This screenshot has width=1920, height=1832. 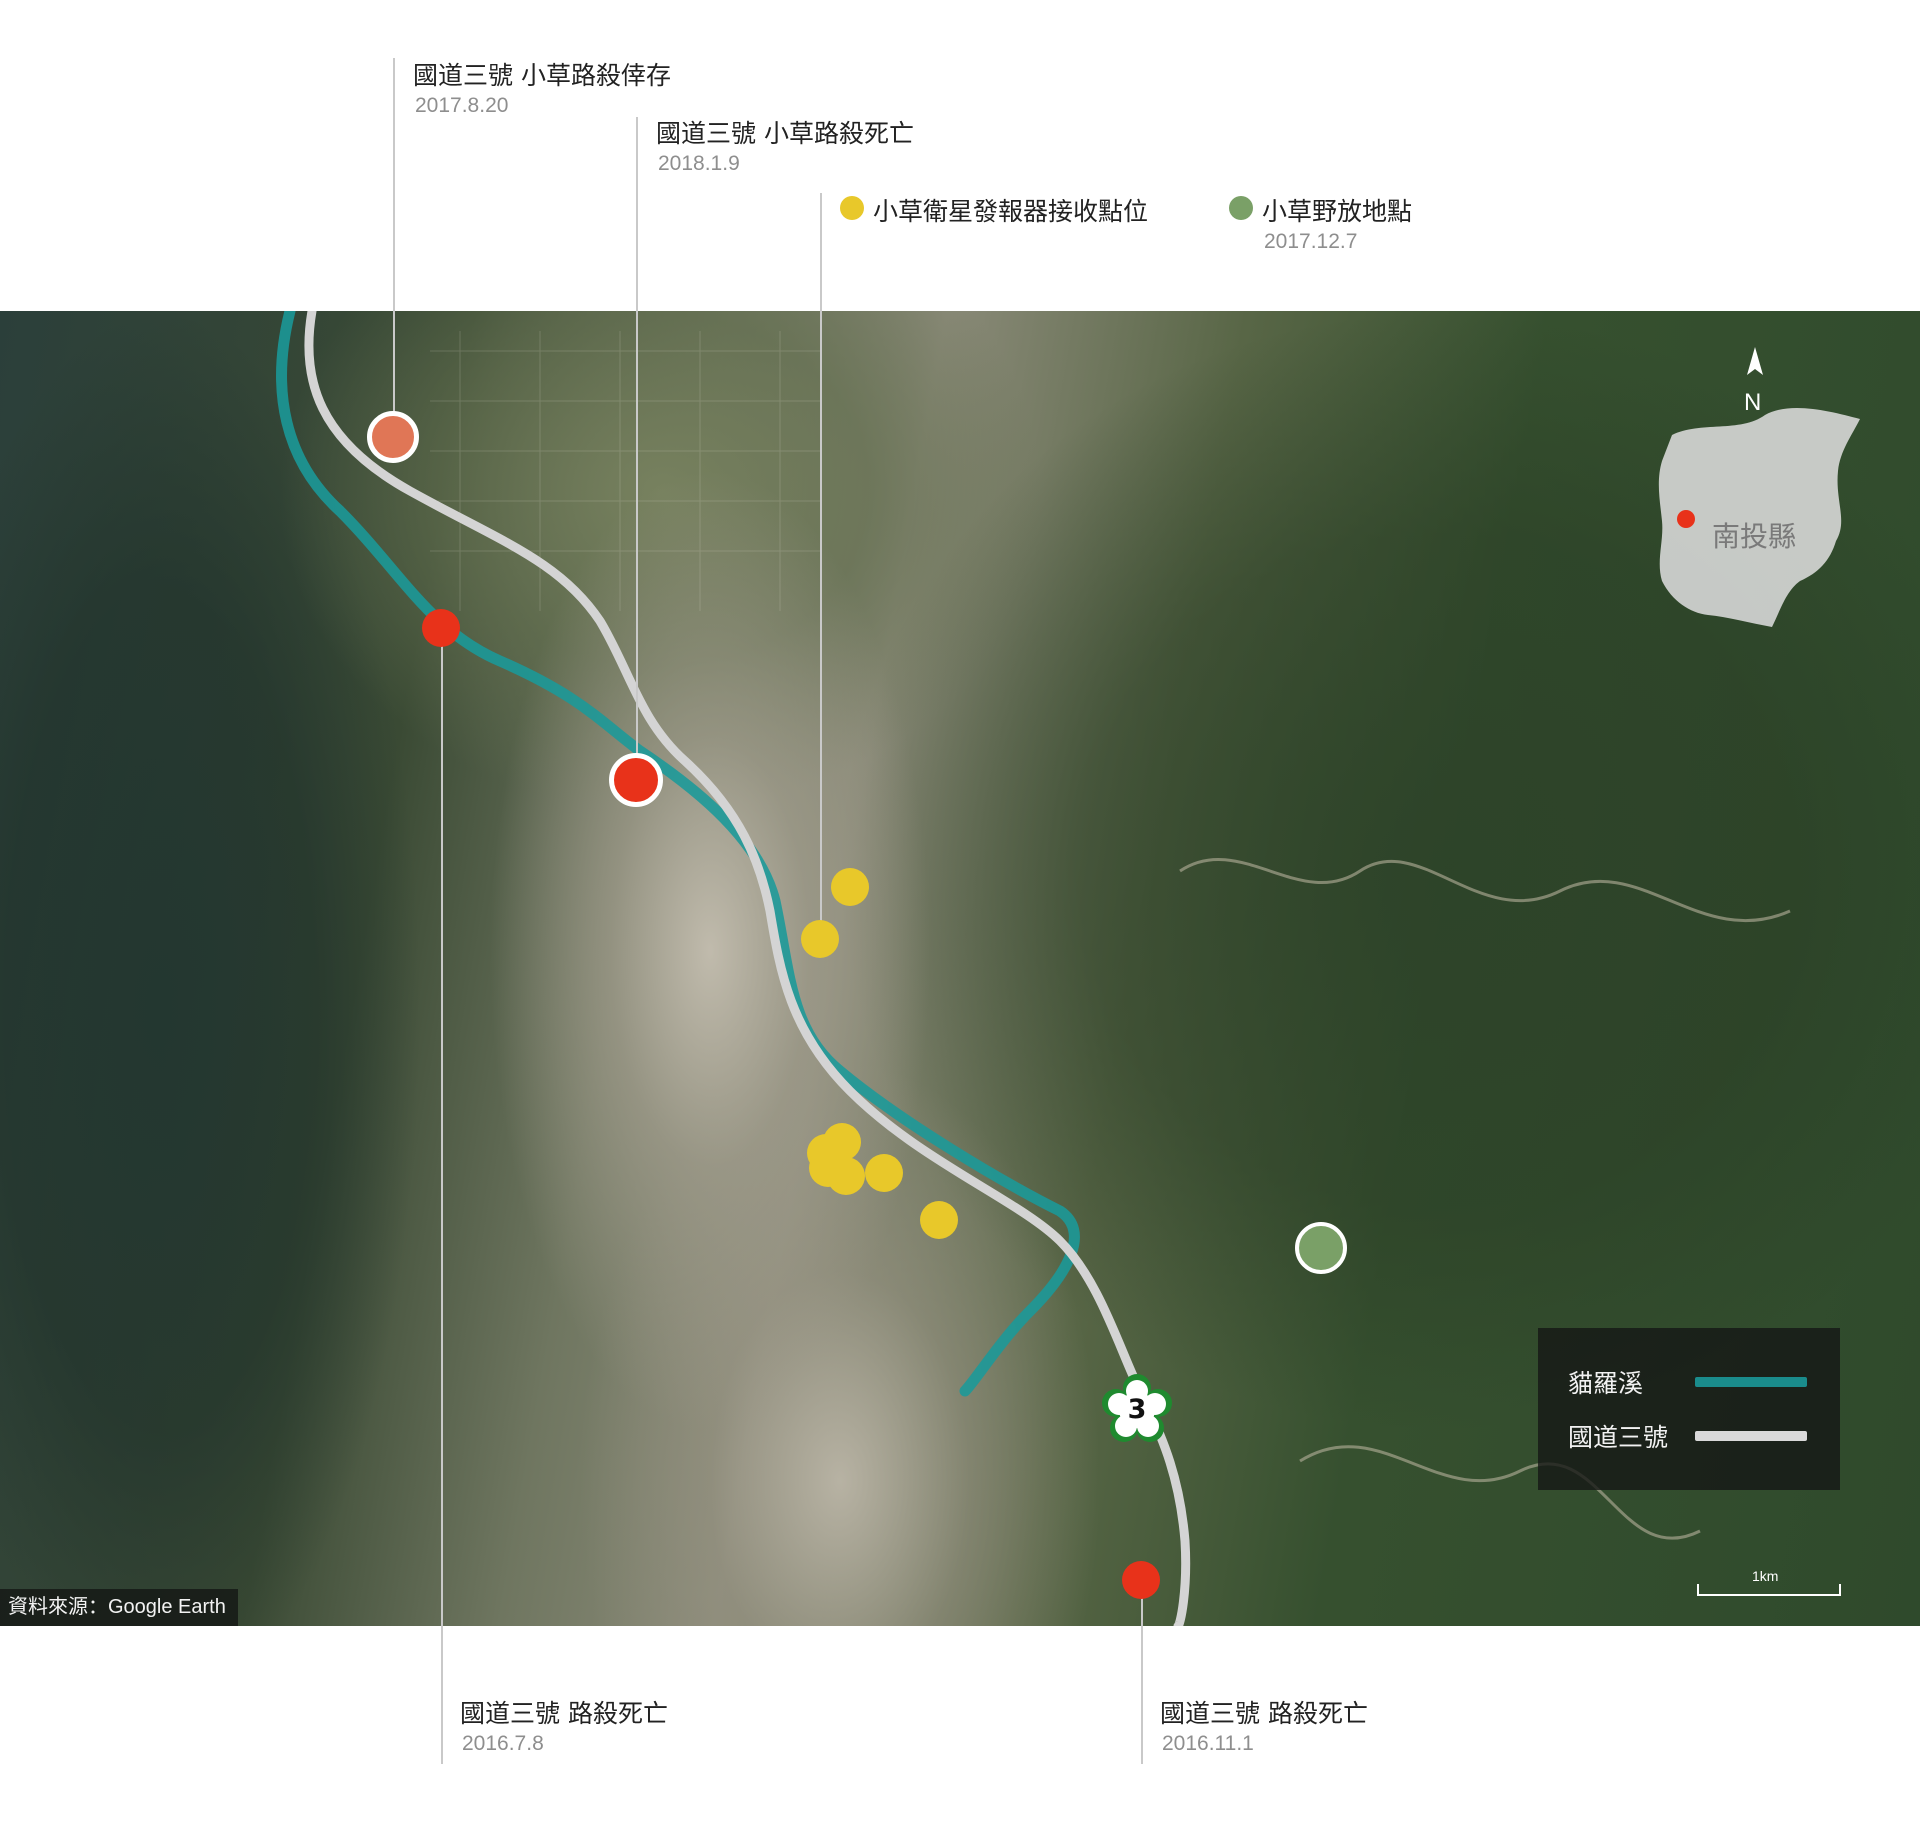 What do you see at coordinates (1321, 1248) in the screenshot?
I see `release-marker` at bounding box center [1321, 1248].